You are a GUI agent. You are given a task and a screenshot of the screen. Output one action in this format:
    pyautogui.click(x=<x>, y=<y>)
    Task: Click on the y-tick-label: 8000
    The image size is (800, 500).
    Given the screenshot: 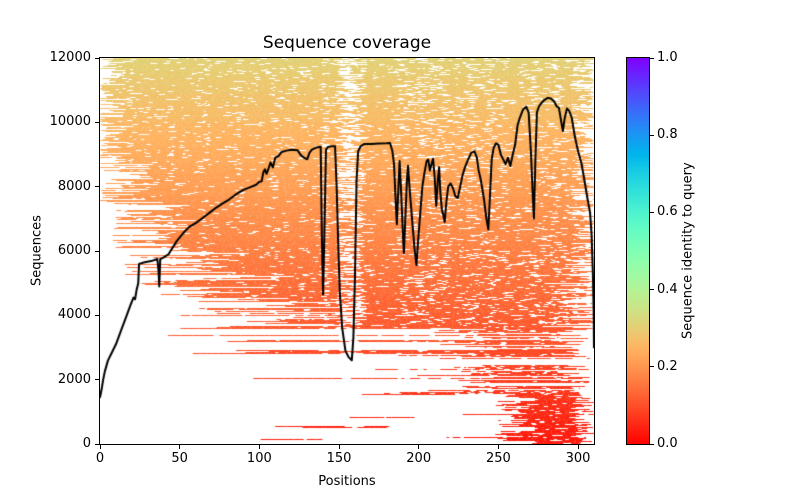 What is the action you would take?
    pyautogui.click(x=74, y=186)
    